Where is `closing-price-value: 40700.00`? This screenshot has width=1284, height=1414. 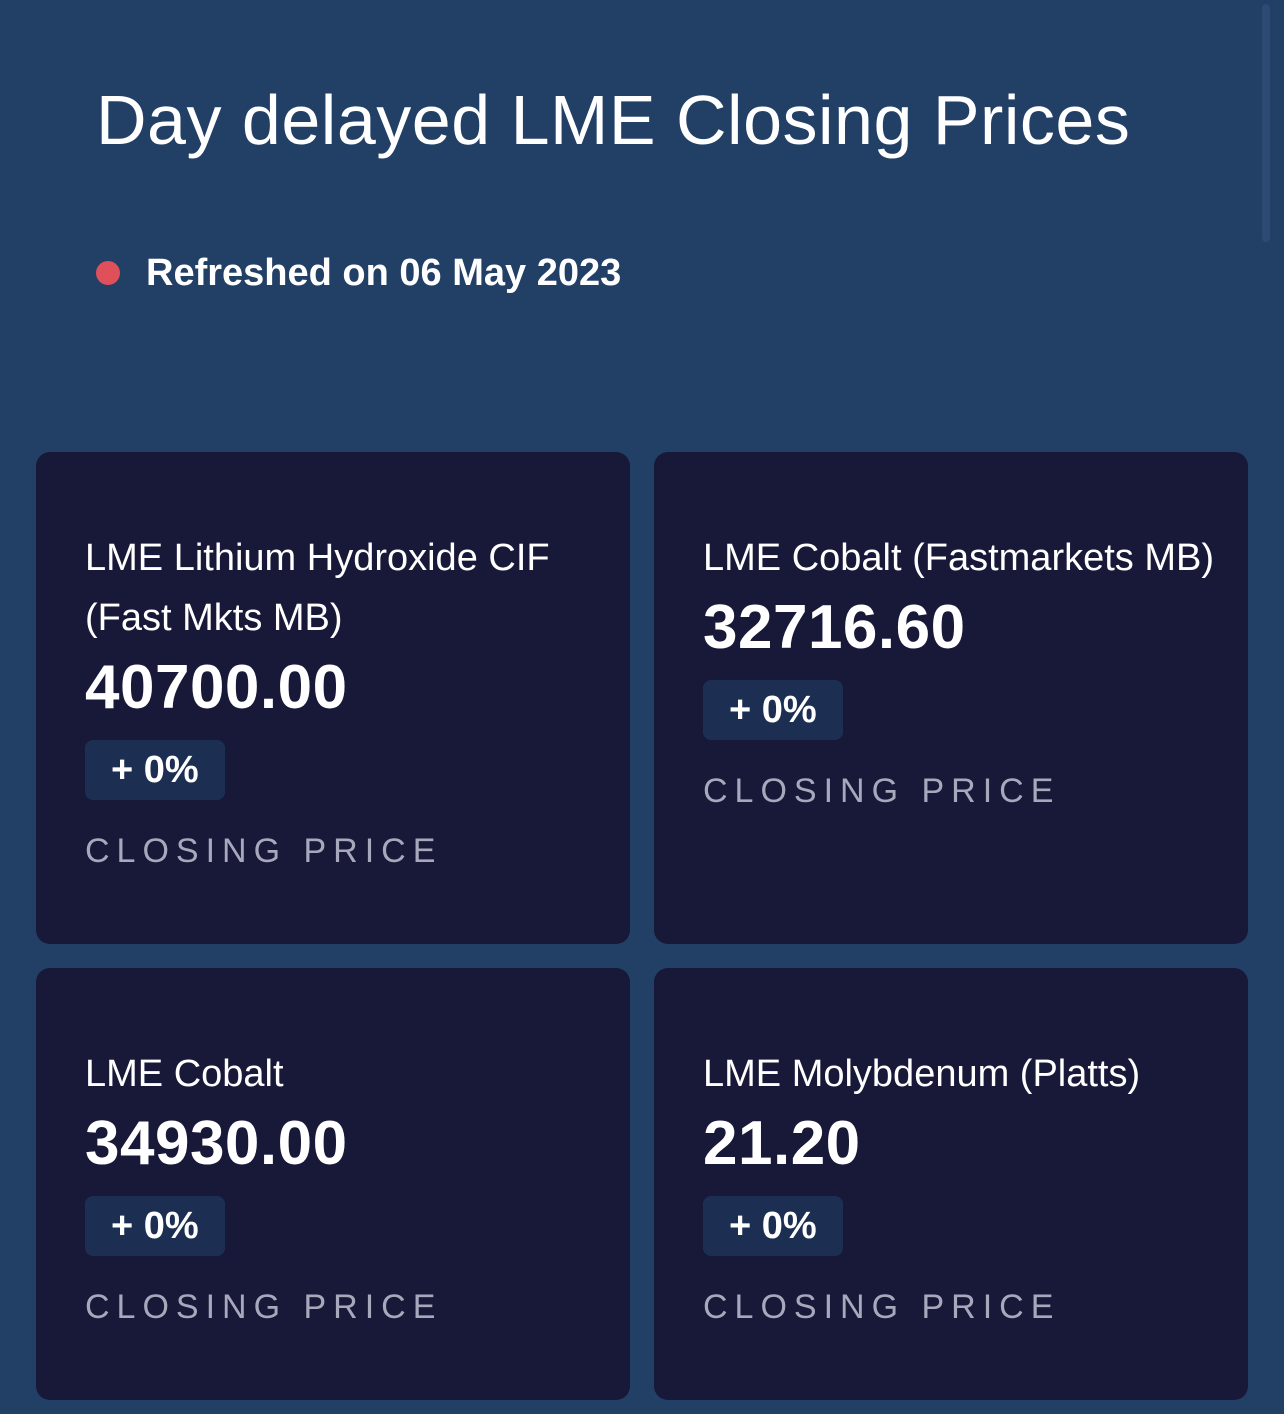
closing-price-value: 40700.00 is located at coordinates (216, 687).